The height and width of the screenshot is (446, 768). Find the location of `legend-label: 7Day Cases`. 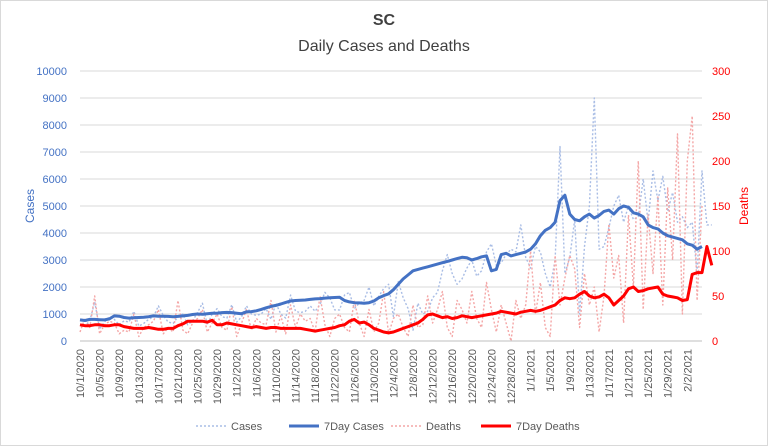

legend-label: 7Day Cases is located at coordinates (354, 427).